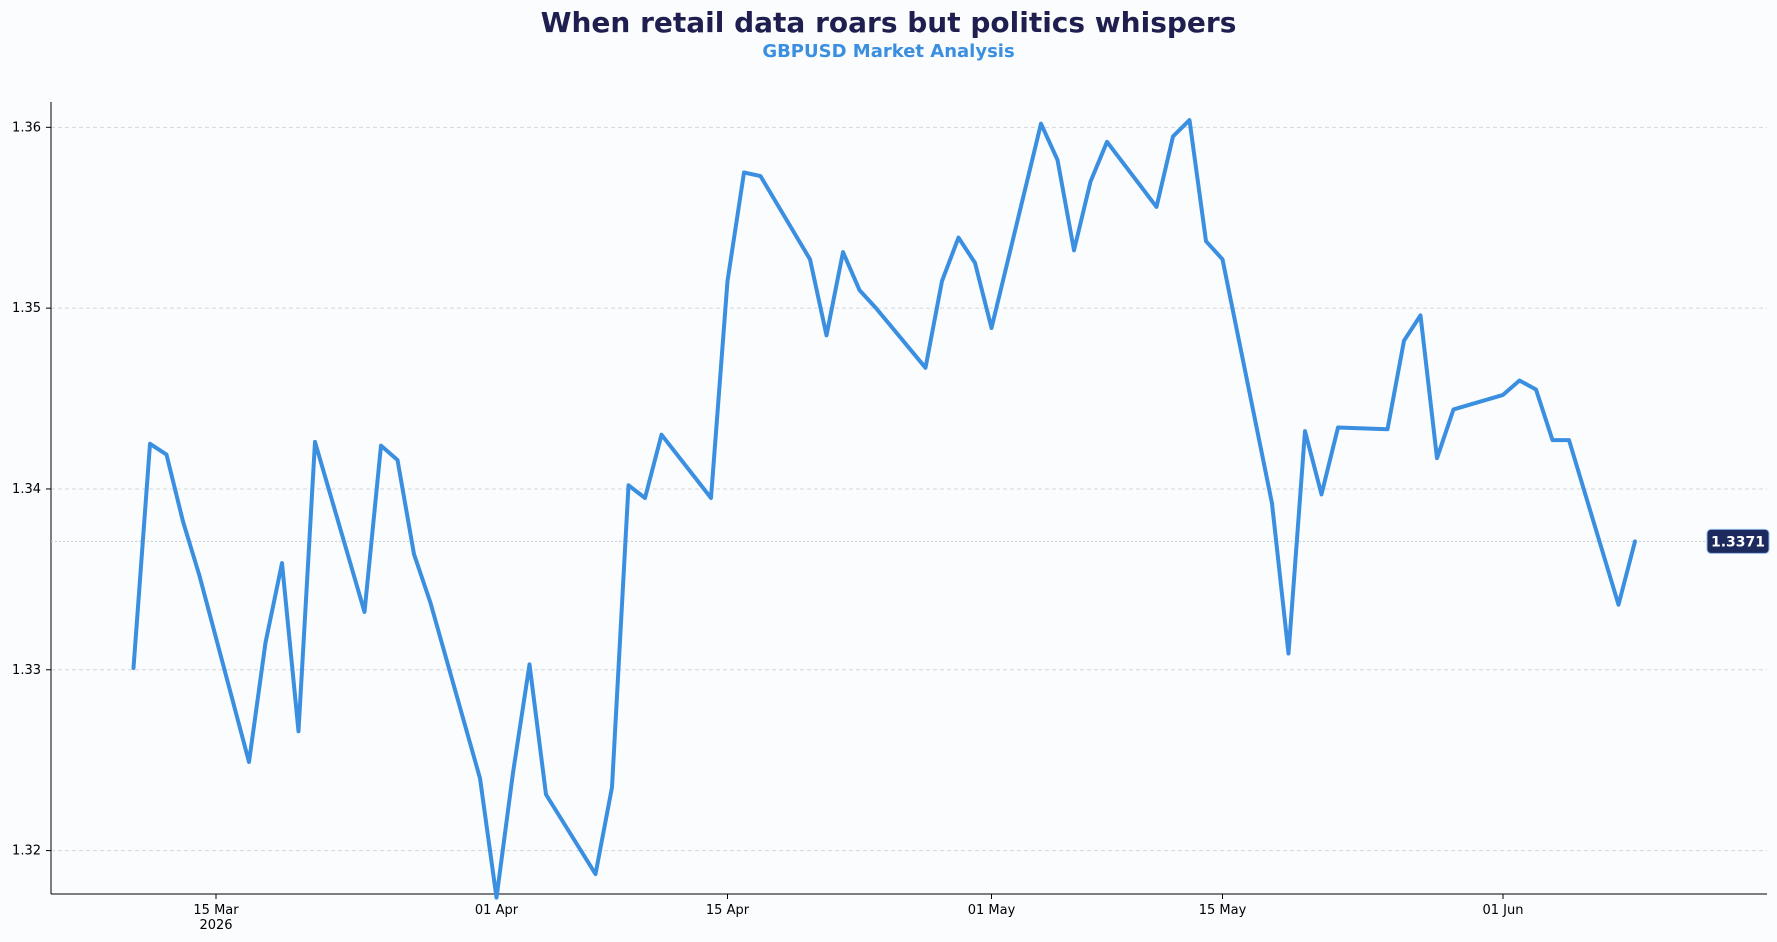 The image size is (1777, 942). What do you see at coordinates (26, 489) in the screenshot?
I see `y-tick-label: 1.34` at bounding box center [26, 489].